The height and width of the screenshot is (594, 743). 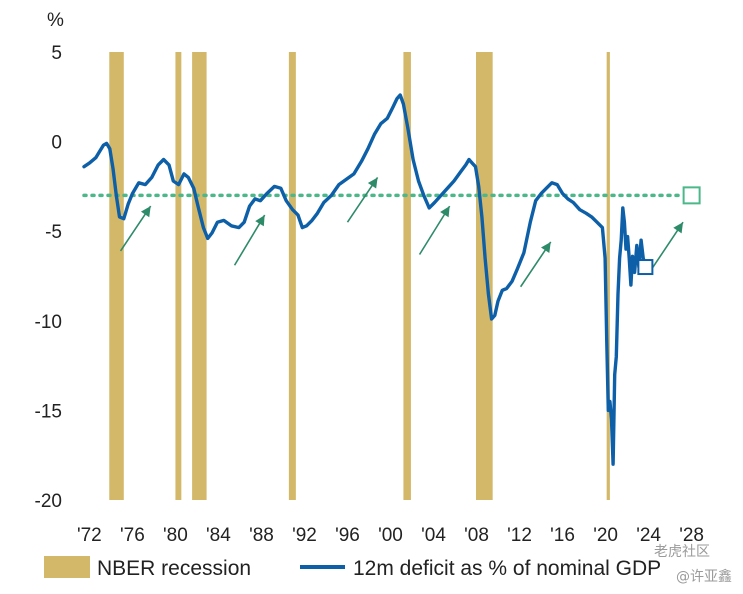 I want to click on y-tick-label: 0, so click(x=56, y=143).